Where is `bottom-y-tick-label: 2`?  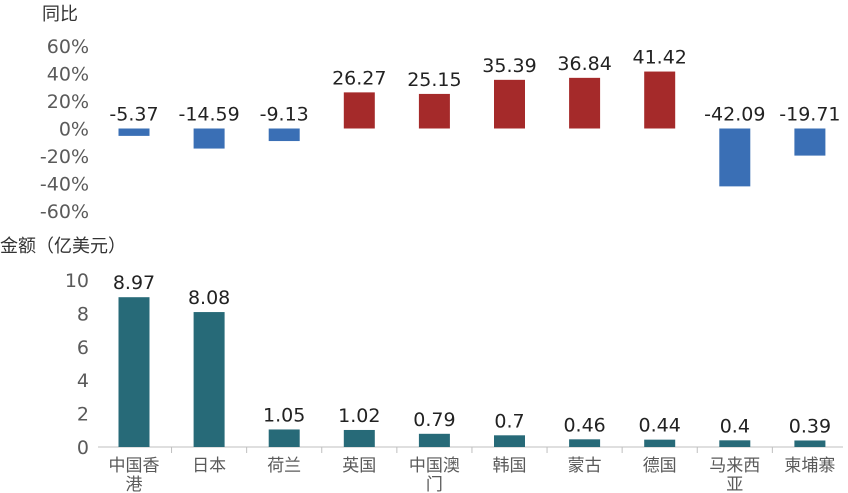
bottom-y-tick-label: 2 is located at coordinates (83, 415).